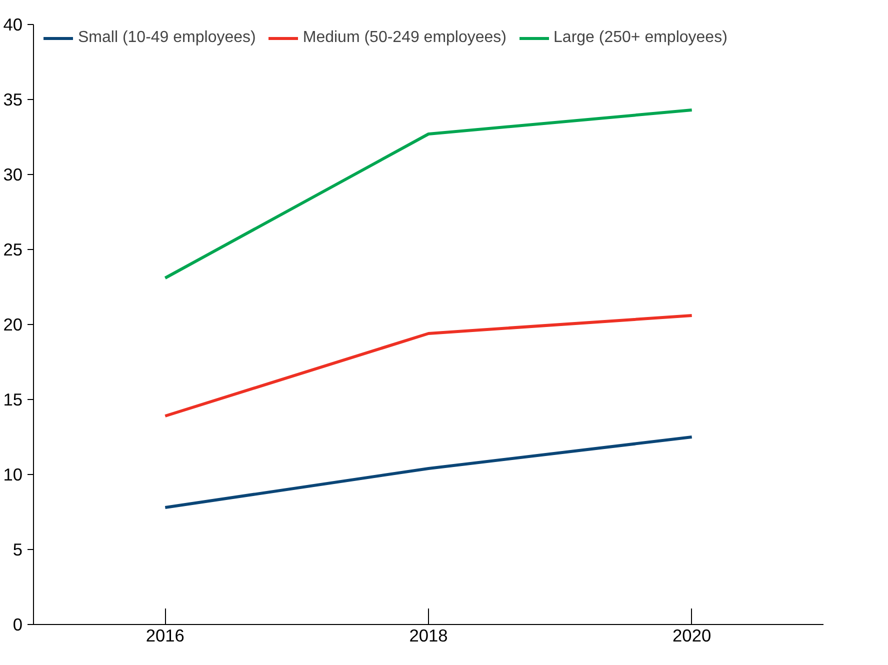 The width and height of the screenshot is (888, 665). Describe the element at coordinates (13, 174) in the screenshot. I see `y-tick-label: 30` at that location.